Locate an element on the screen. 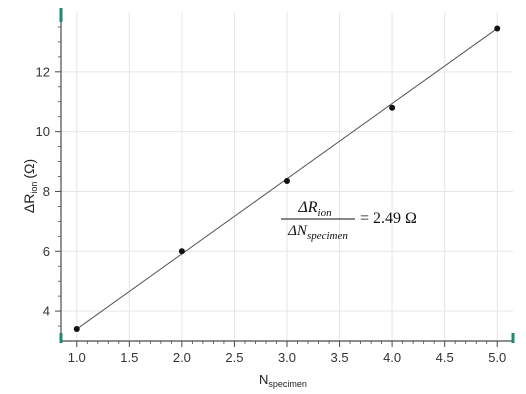 This screenshot has width=526, height=394. x-tick-label: 3.0 is located at coordinates (287, 357).